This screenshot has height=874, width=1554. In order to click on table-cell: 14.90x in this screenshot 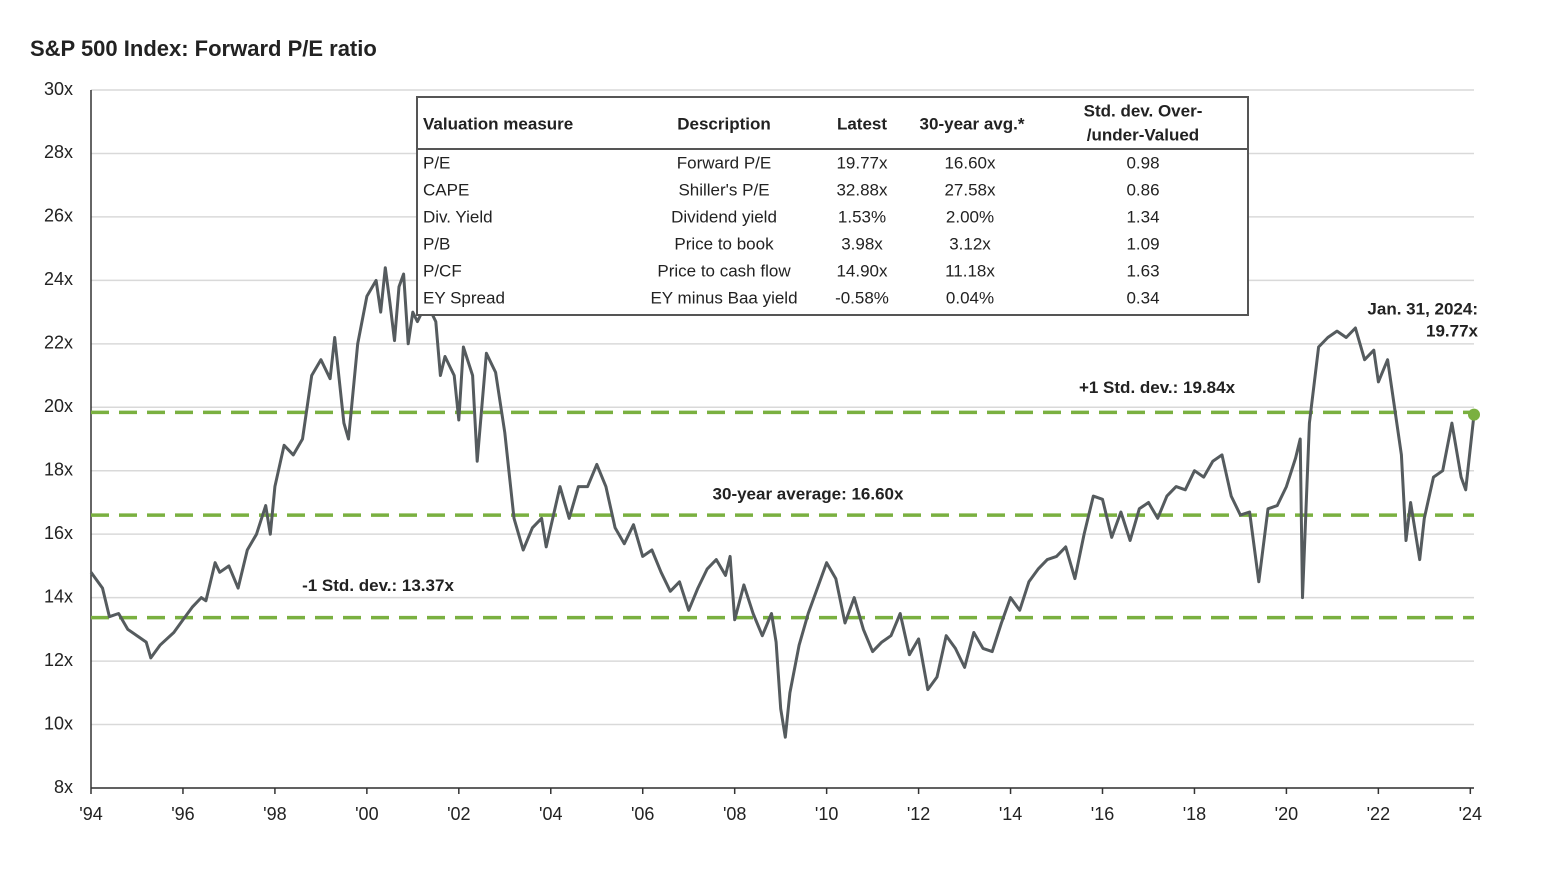, I will do `click(862, 270)`.